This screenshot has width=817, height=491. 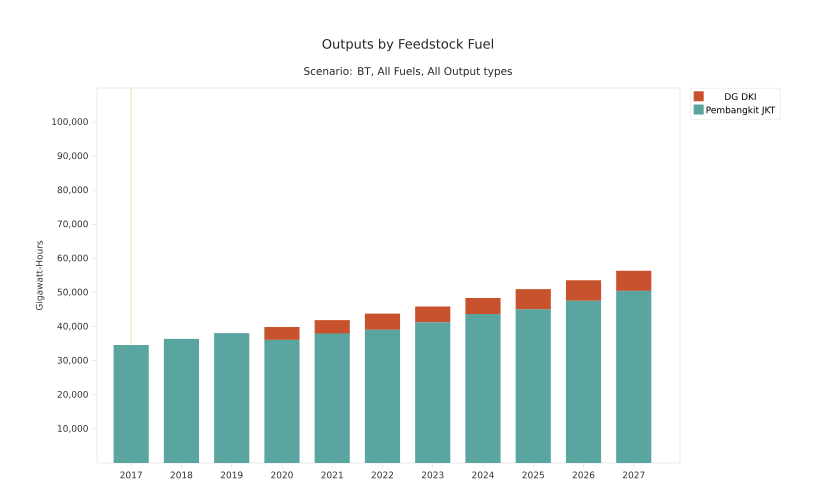 What do you see at coordinates (231, 475) in the screenshot?
I see `x-tick-label: 2019` at bounding box center [231, 475].